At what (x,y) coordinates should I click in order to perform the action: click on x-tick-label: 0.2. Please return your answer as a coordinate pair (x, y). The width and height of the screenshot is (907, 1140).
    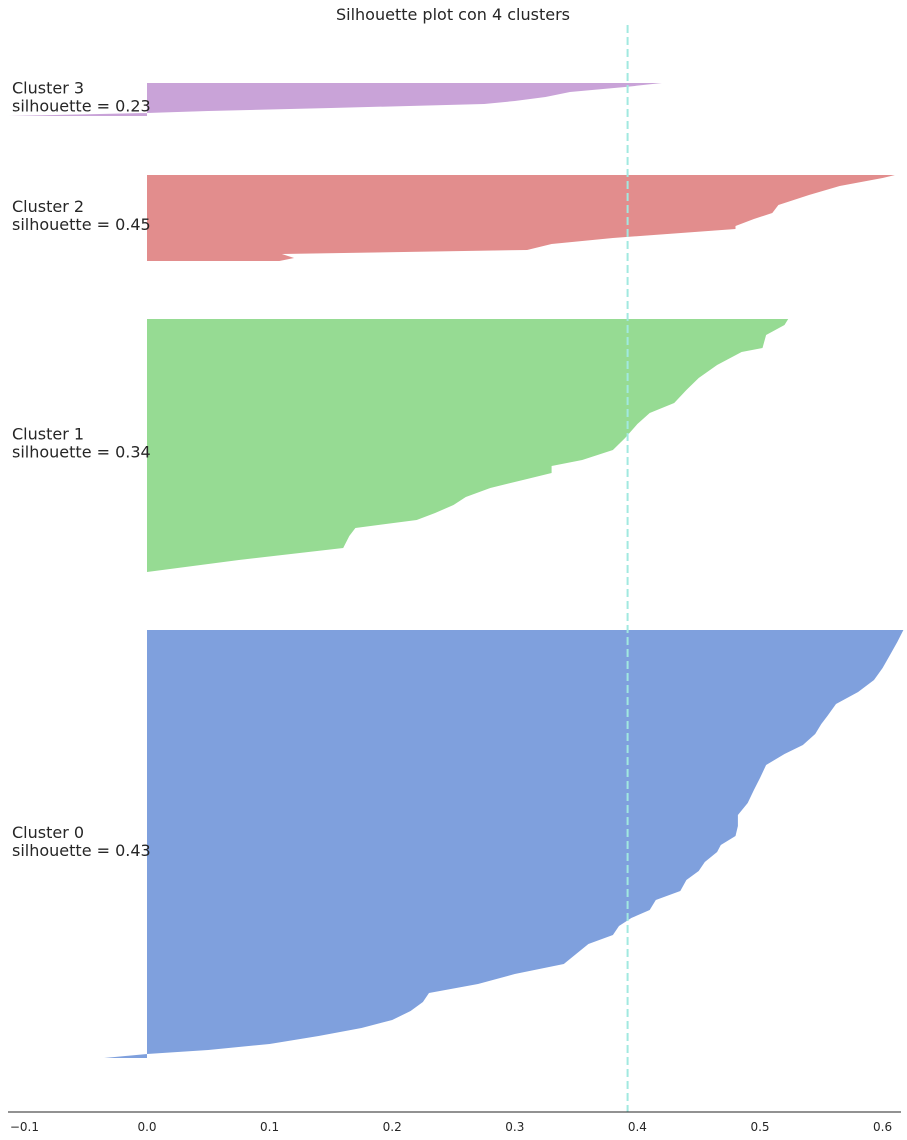
    Looking at the image, I should click on (392, 1127).